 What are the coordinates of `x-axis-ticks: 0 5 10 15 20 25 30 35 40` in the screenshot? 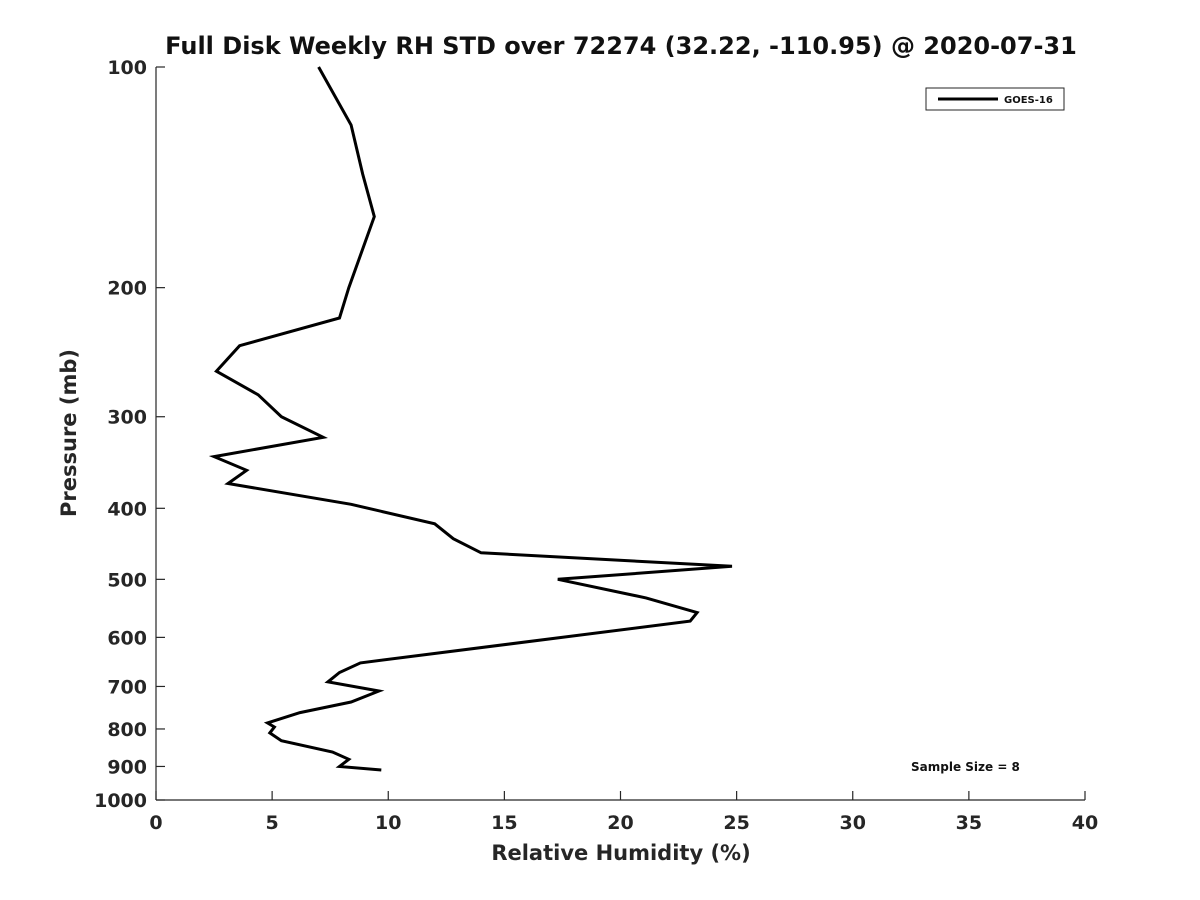 It's located at (623, 812).